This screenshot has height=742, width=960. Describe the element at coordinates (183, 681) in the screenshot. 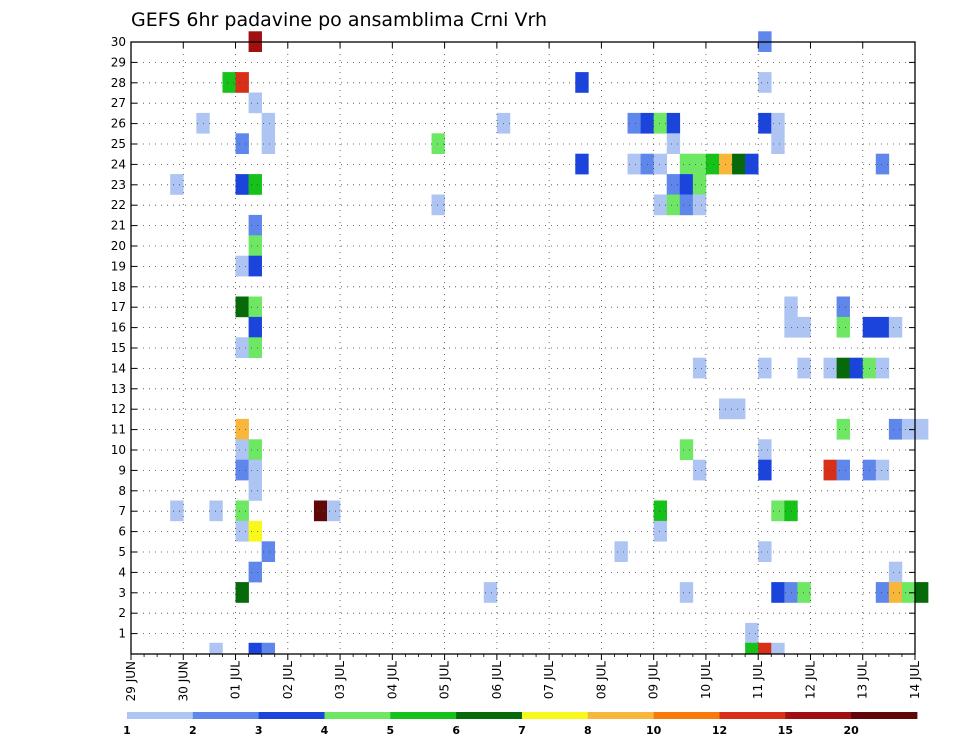

I see `x-tick-label: 30 JUN` at that location.